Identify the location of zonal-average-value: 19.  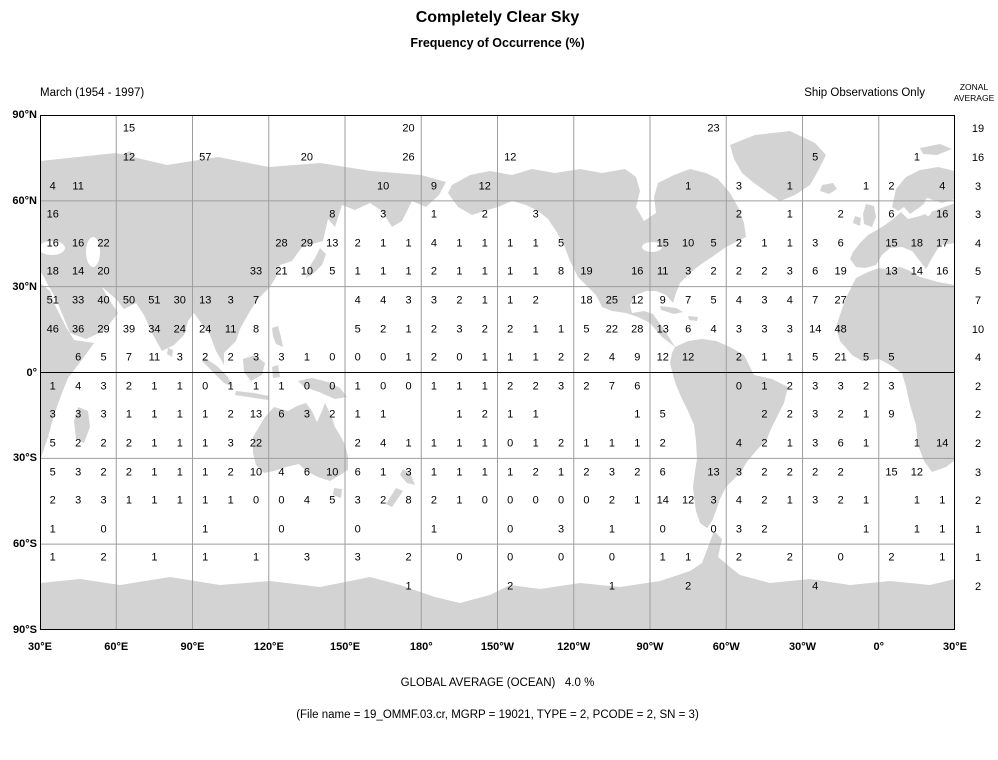
(978, 129).